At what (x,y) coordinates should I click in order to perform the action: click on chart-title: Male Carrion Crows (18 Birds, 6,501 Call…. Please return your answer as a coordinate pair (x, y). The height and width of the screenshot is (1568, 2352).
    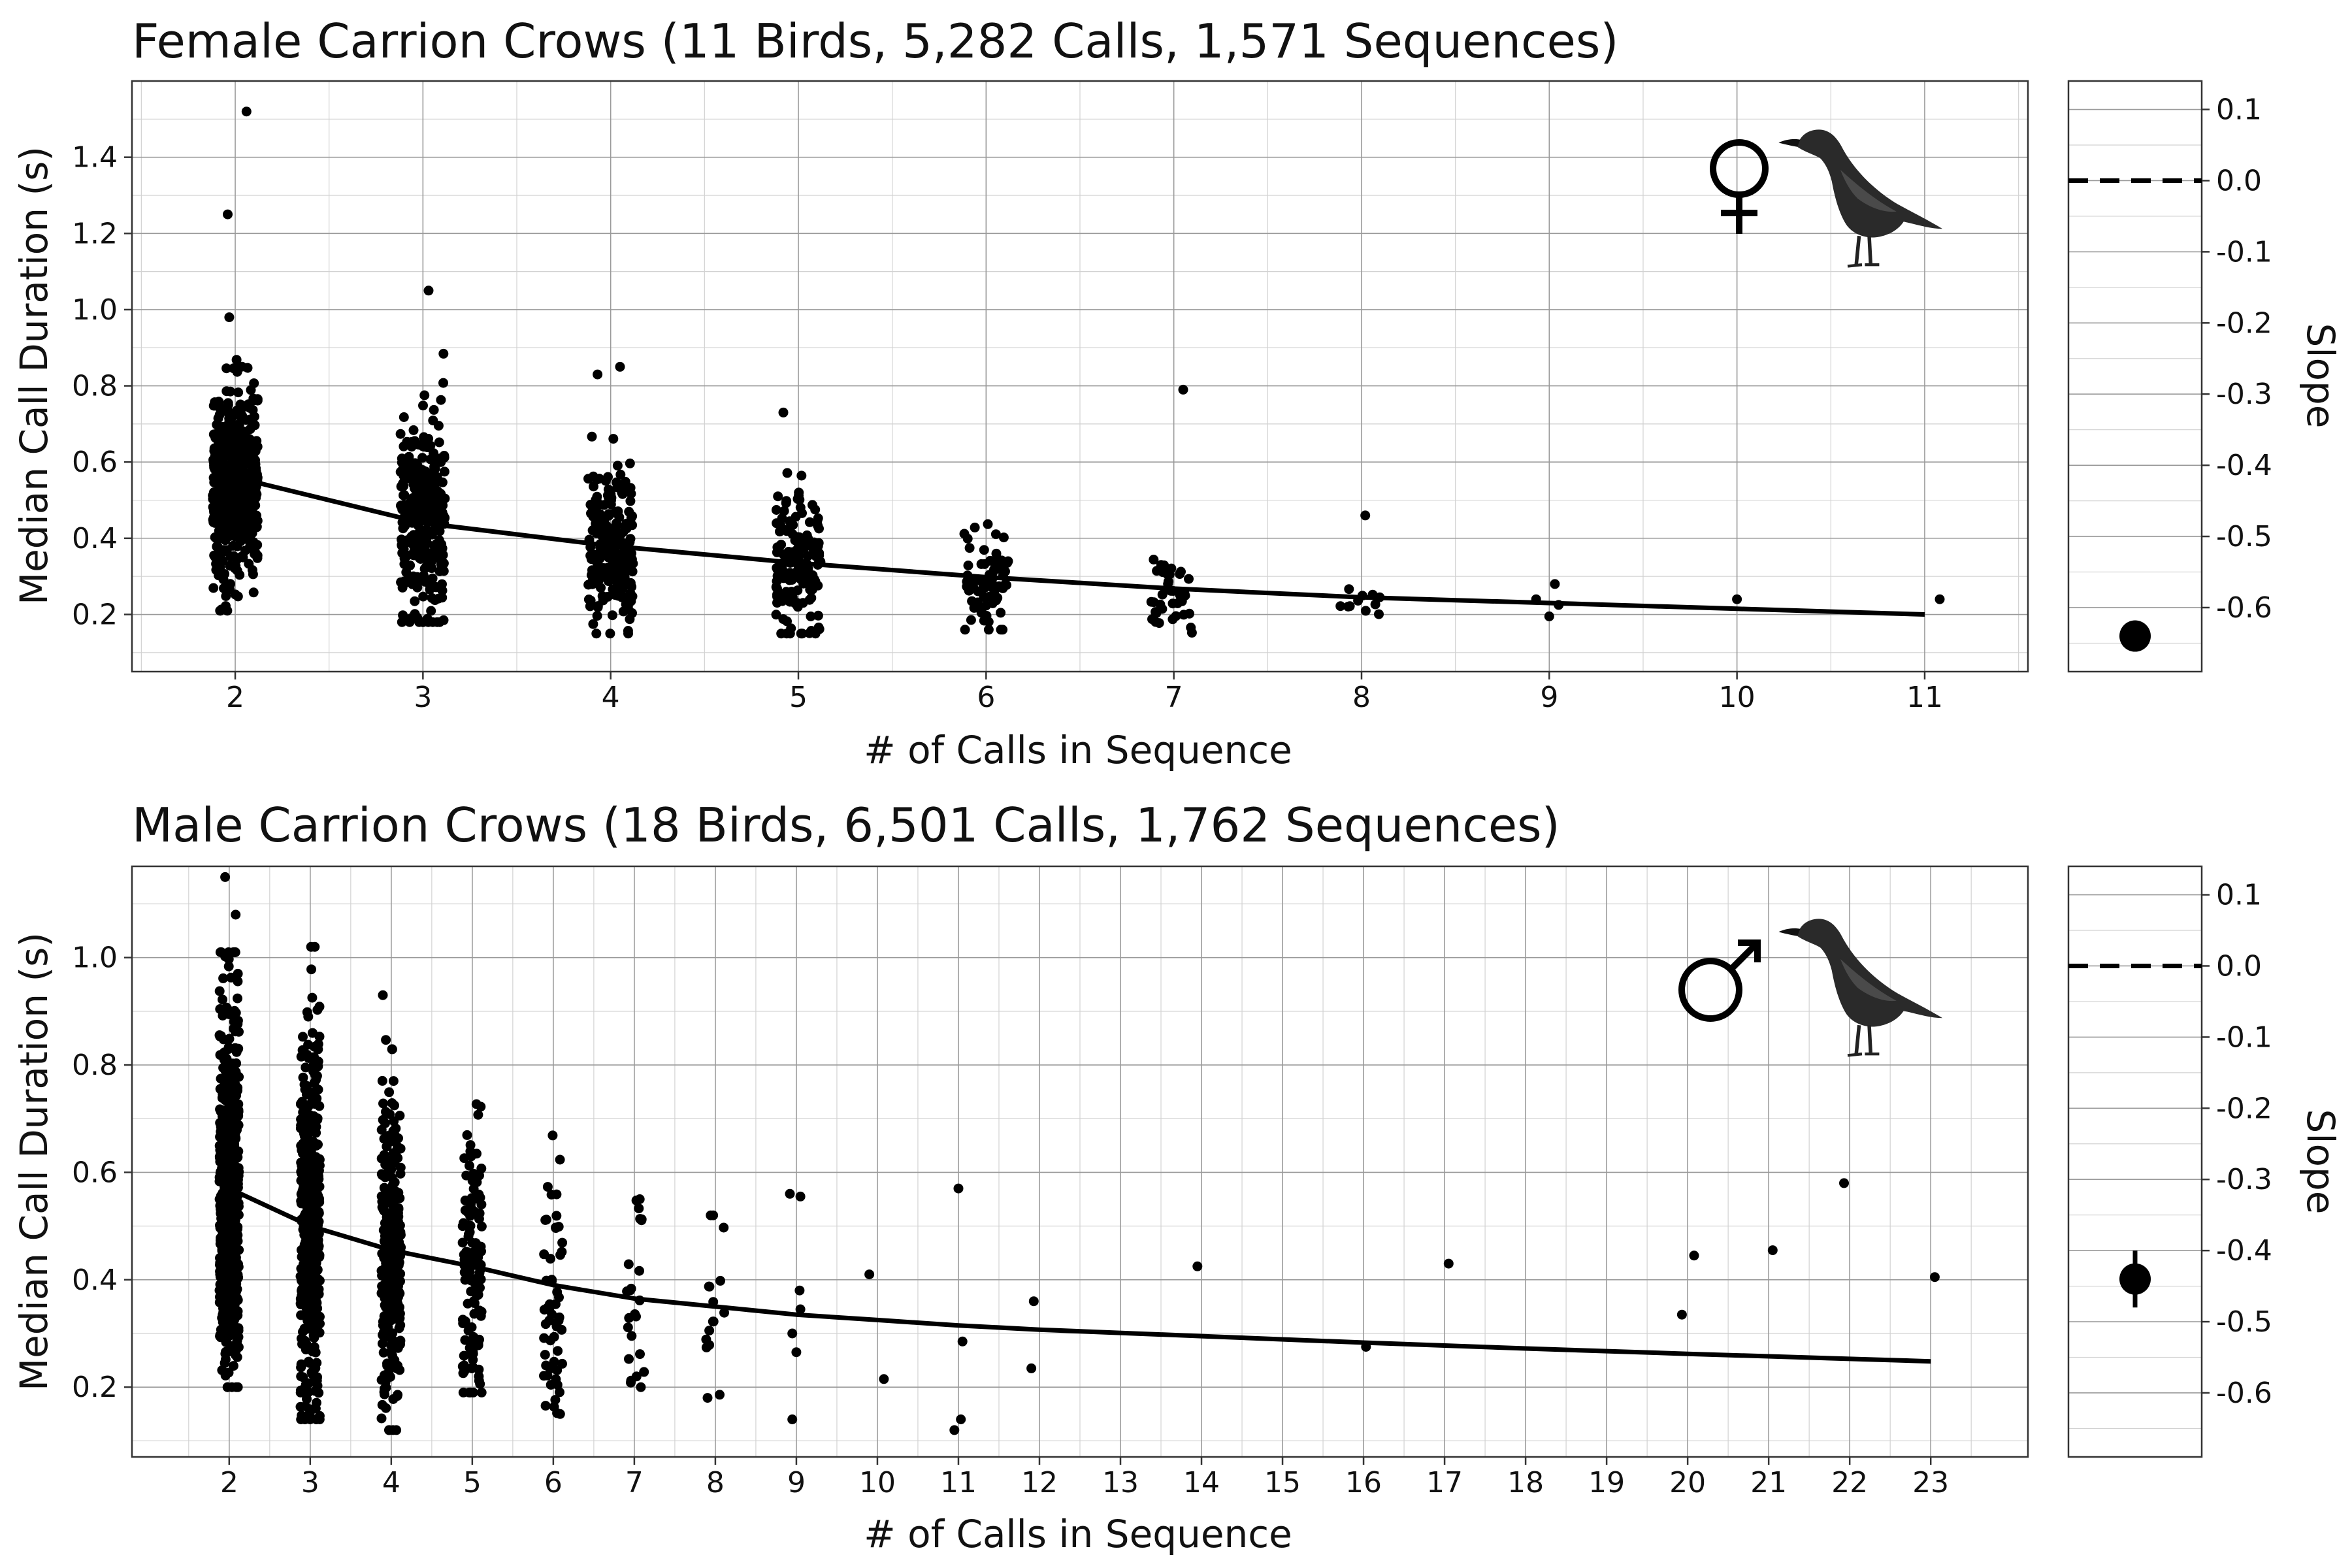
    Looking at the image, I should click on (846, 825).